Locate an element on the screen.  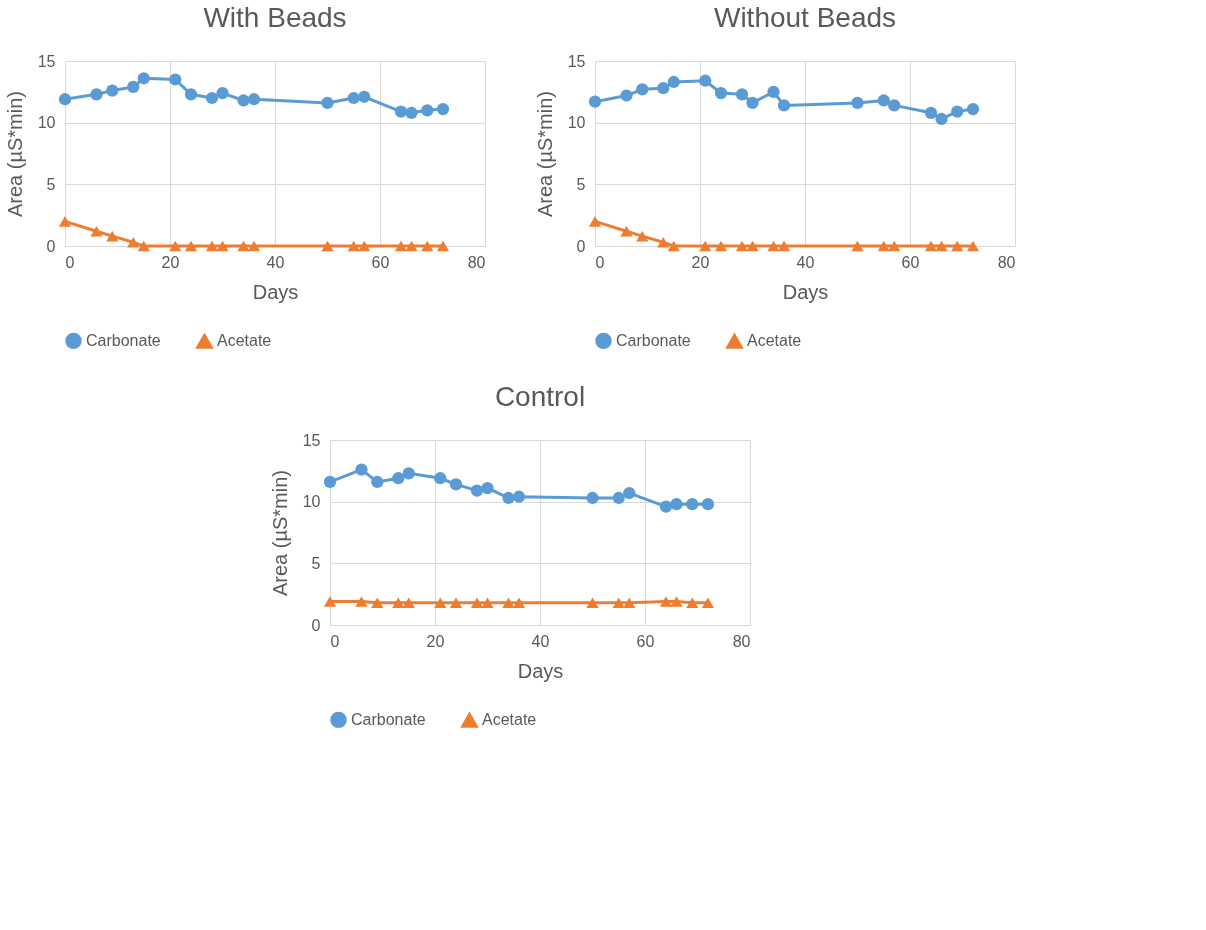
x-tick-label: 60 is located at coordinates (645, 641).